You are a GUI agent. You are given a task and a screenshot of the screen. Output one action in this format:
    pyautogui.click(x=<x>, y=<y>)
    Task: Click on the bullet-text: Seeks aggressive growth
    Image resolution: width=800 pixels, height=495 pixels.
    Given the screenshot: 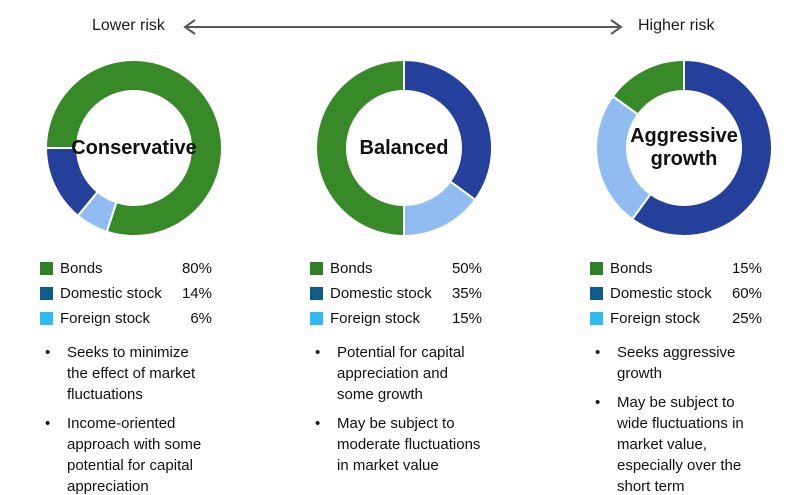 What is the action you would take?
    pyautogui.click(x=676, y=363)
    